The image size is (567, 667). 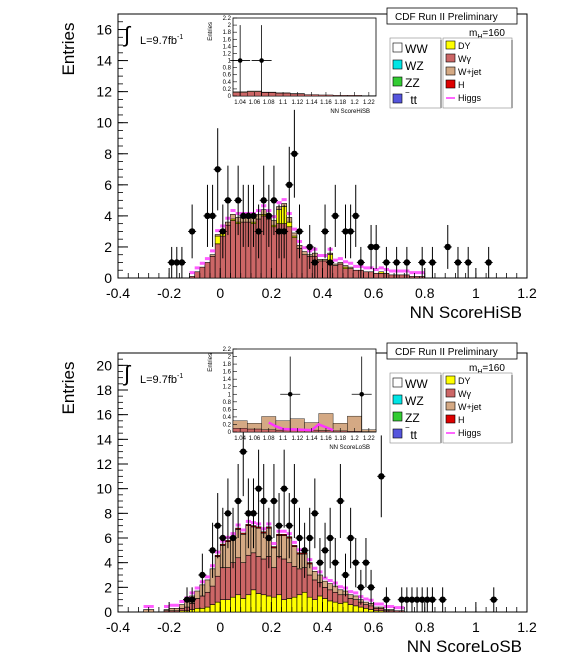 What do you see at coordinates (104, 365) in the screenshot?
I see `y-tick-label: 20` at bounding box center [104, 365].